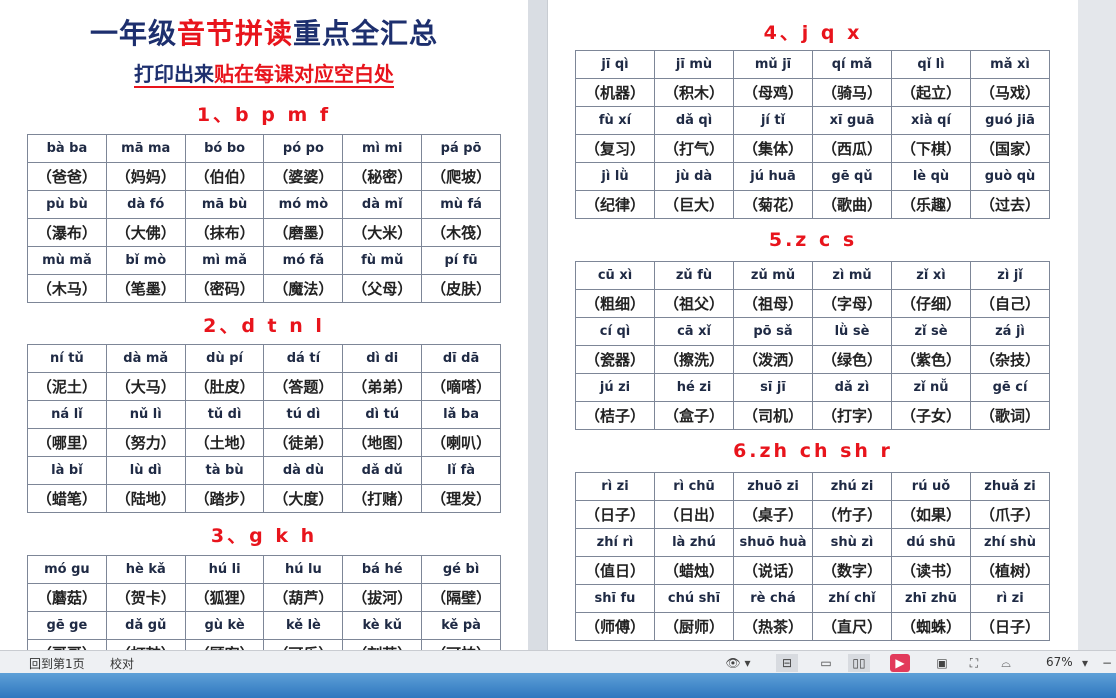 This screenshot has height=698, width=1116. Describe the element at coordinates (1010, 387) in the screenshot. I see `pinyin-cell: gē cí` at that location.